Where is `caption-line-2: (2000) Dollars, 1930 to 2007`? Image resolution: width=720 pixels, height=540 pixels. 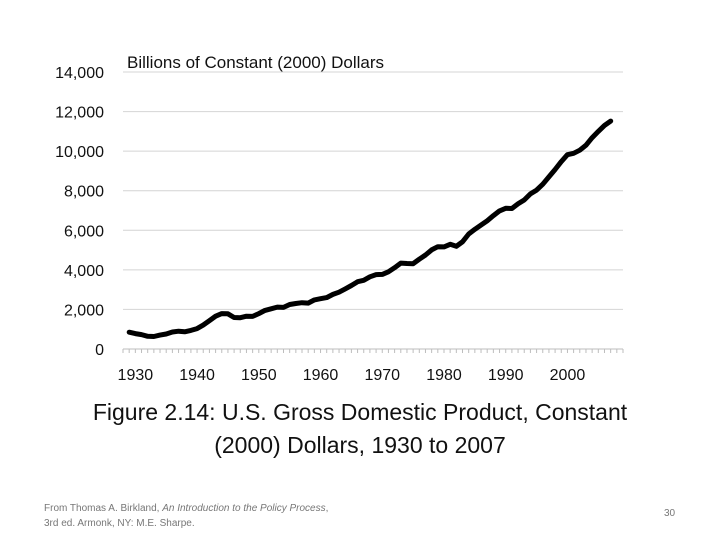 caption-line-2: (2000) Dollars, 1930 to 2007 is located at coordinates (360, 445).